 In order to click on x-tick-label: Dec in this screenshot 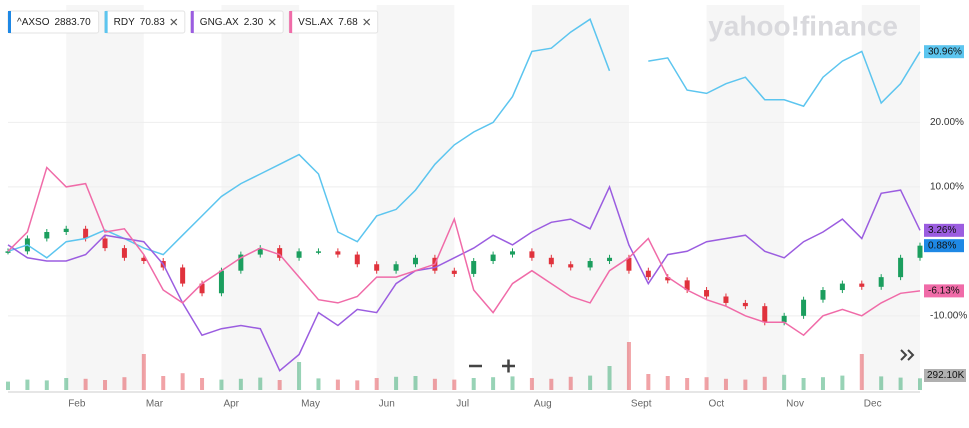, I will do `click(873, 404)`.